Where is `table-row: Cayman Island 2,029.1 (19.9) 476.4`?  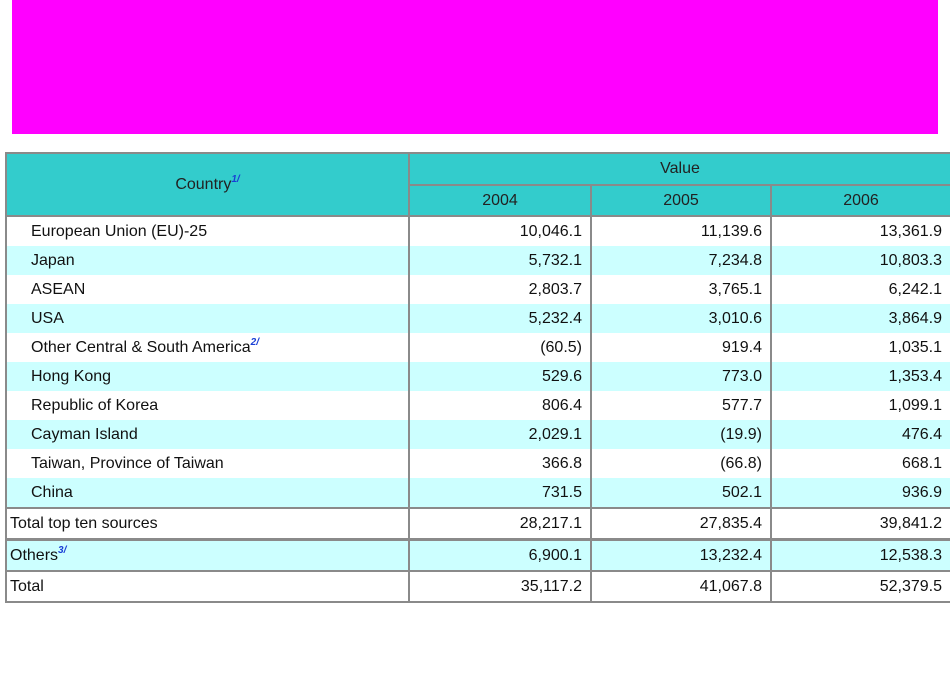
table-row: Cayman Island 2,029.1 (19.9) 476.4 is located at coordinates (477, 434).